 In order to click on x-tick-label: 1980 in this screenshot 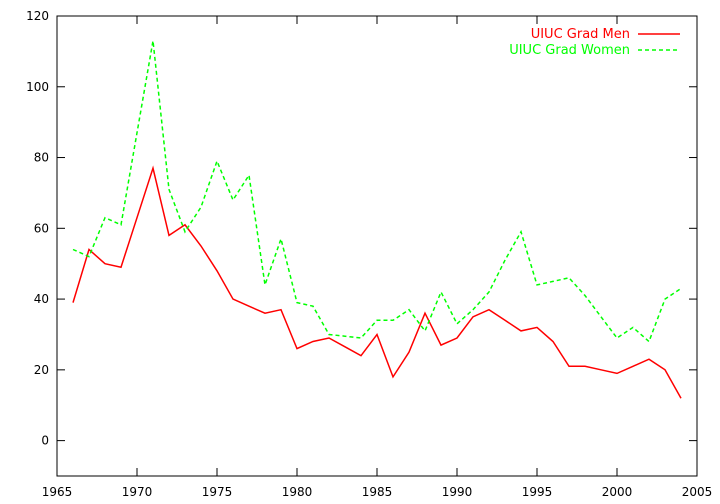, I will do `click(297, 492)`.